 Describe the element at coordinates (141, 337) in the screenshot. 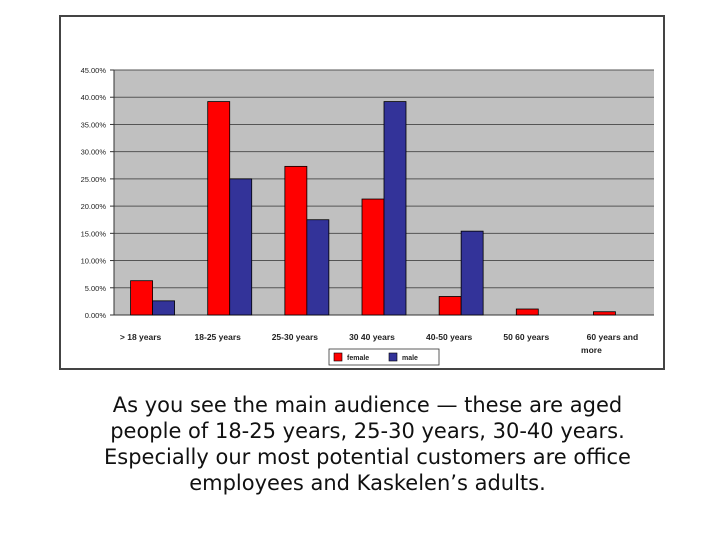

I see `x-tick-label: > 18 years` at that location.